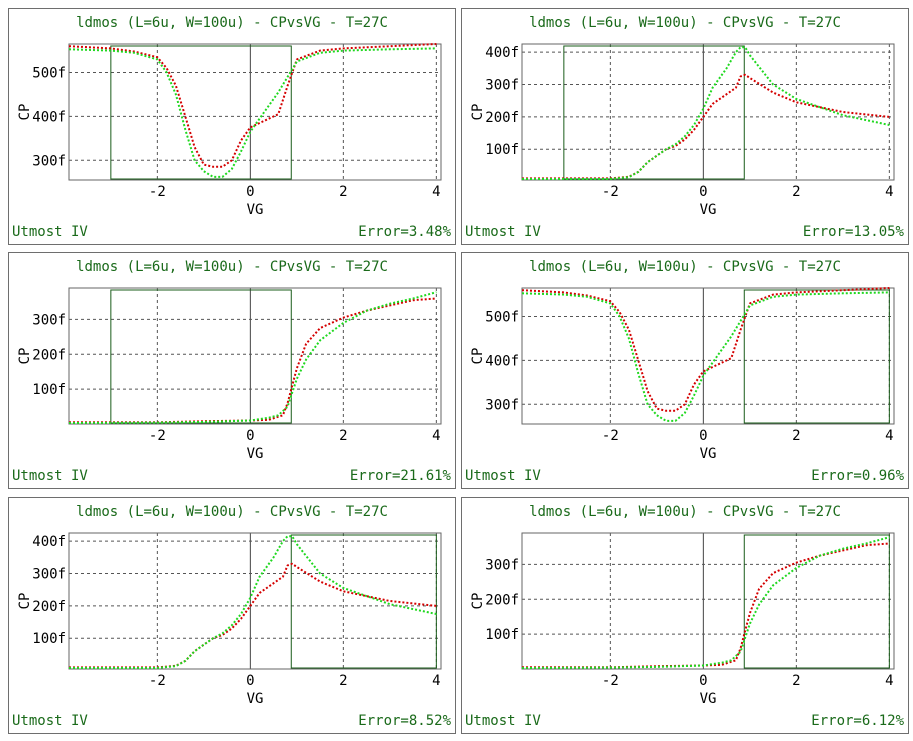  What do you see at coordinates (853, 232) in the screenshot?
I see `error-label: Error=13.05%` at bounding box center [853, 232].